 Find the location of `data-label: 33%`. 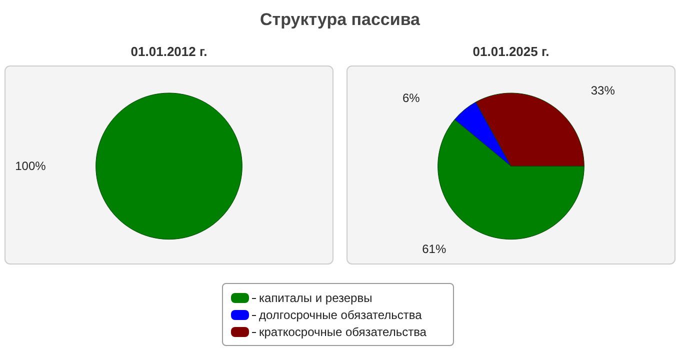

data-label: 33% is located at coordinates (603, 90).